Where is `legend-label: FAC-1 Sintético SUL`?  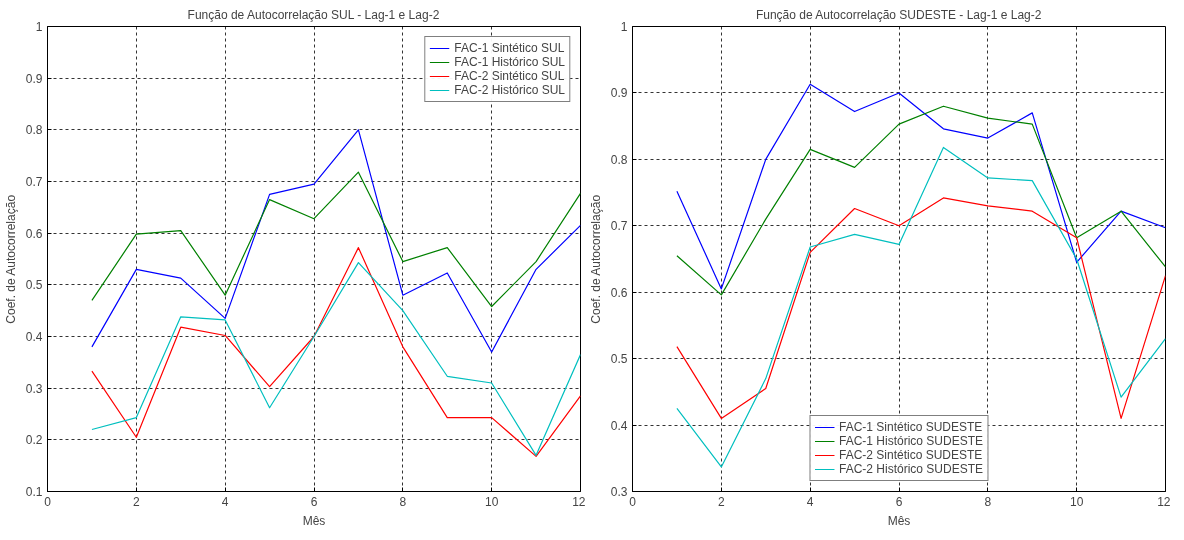 legend-label: FAC-1 Sintético SUL is located at coordinates (509, 48).